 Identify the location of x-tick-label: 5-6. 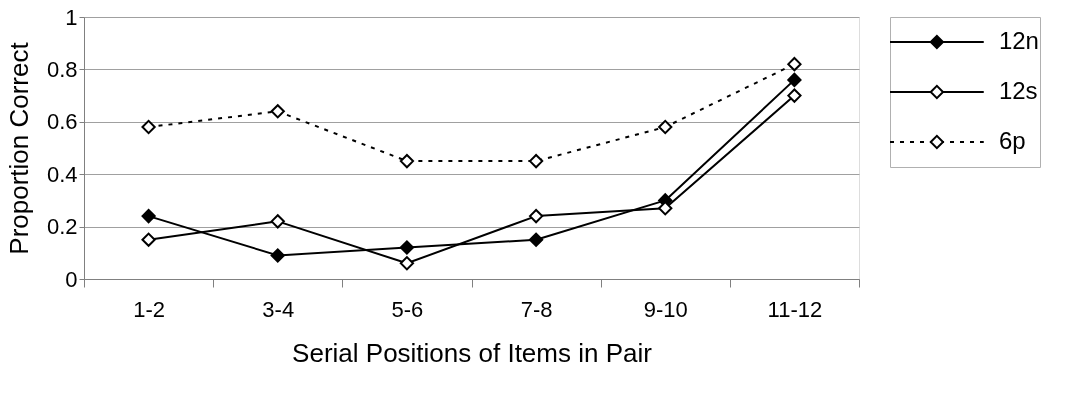
(407, 309).